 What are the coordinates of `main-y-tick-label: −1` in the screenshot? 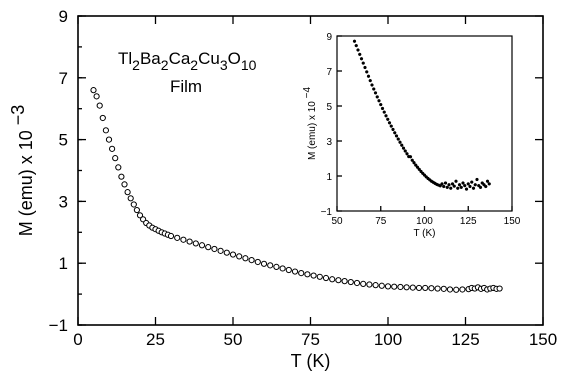 It's located at (58, 325).